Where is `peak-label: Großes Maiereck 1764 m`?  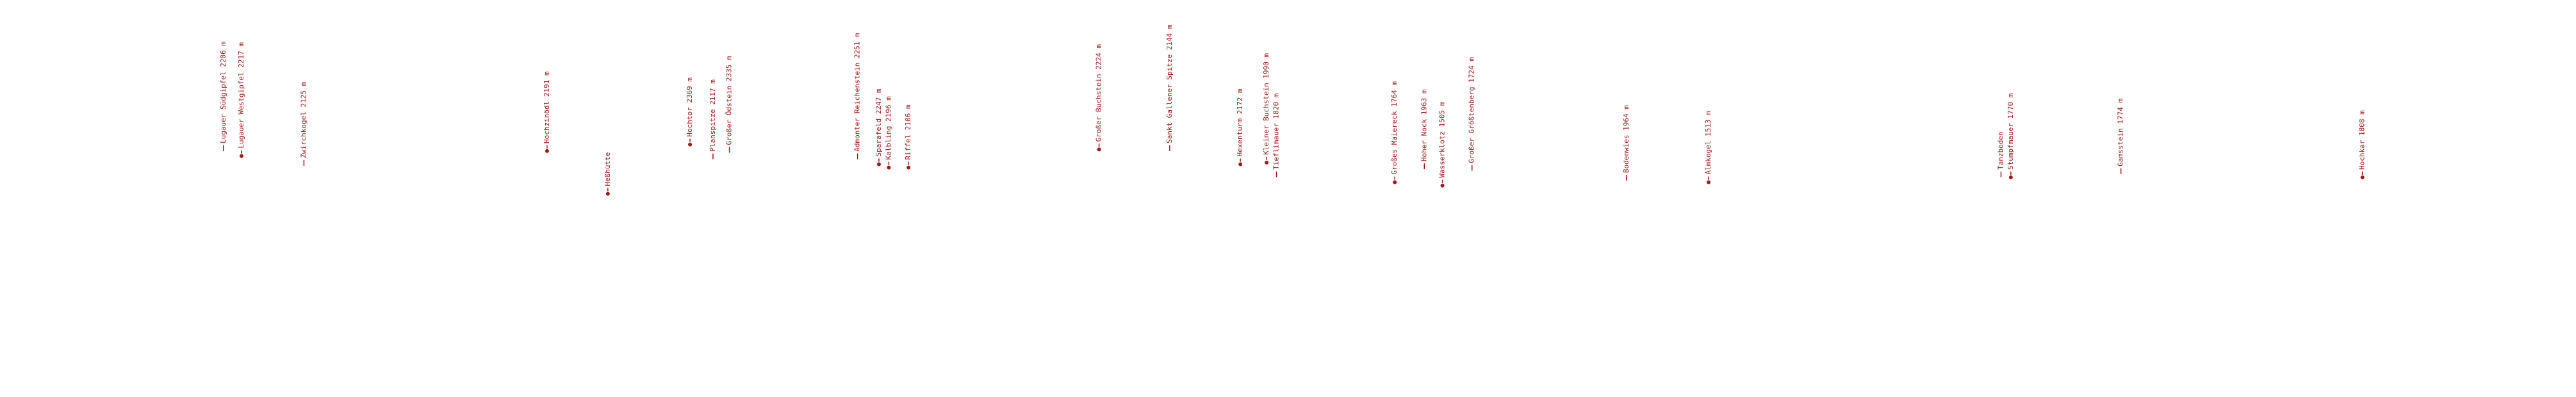 peak-label: Großes Maiereck 1764 m is located at coordinates (1395, 128).